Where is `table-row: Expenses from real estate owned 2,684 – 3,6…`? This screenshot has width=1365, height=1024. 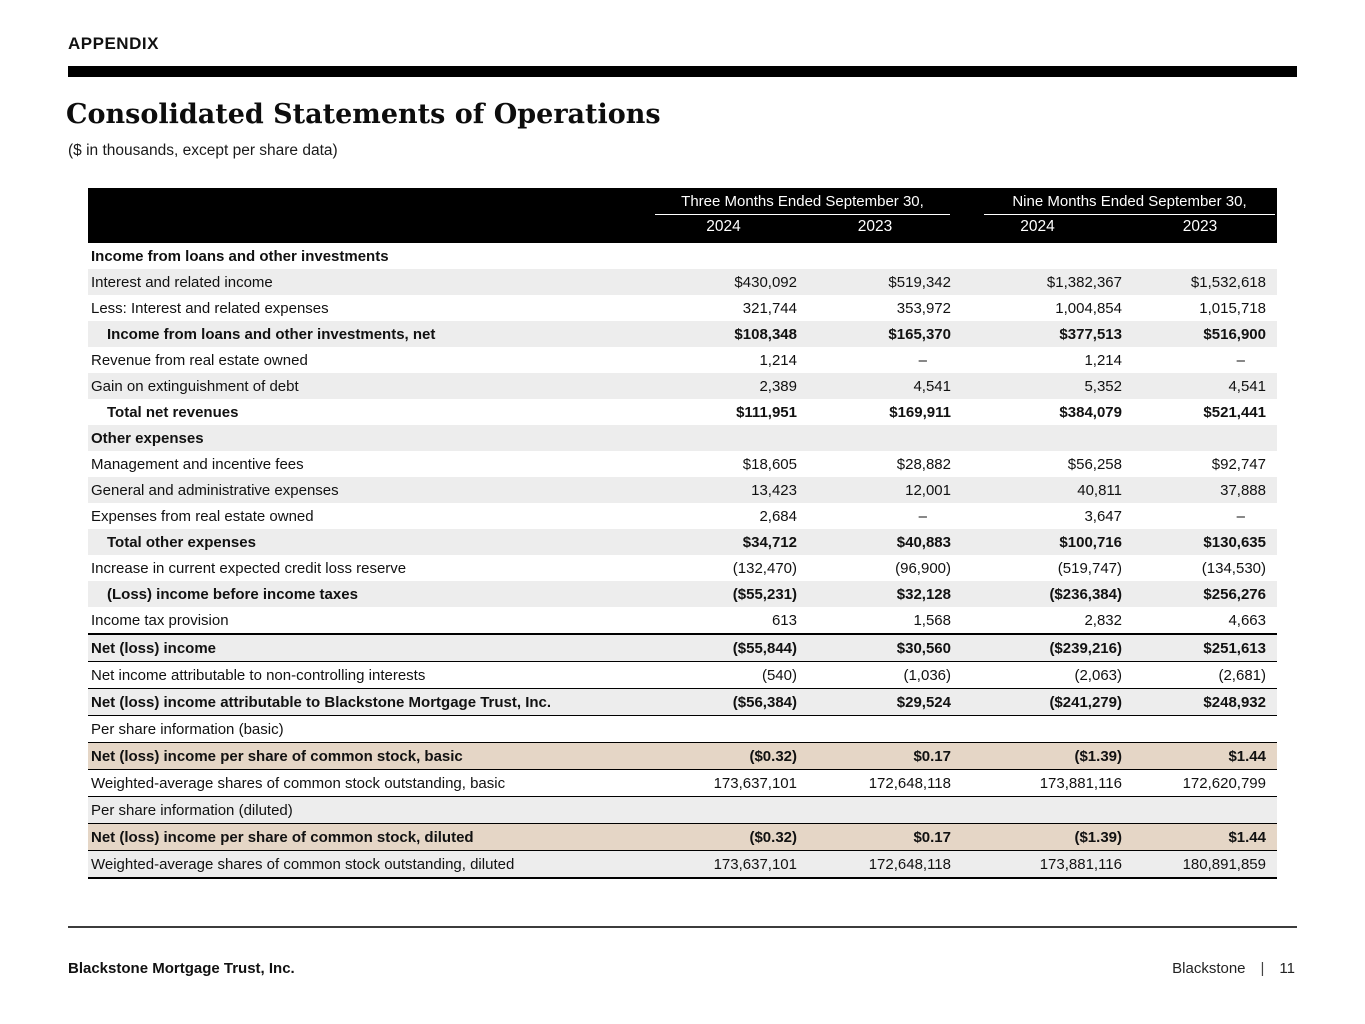
table-row: Expenses from real estate owned 2,684 – 3,6… is located at coordinates (682, 516).